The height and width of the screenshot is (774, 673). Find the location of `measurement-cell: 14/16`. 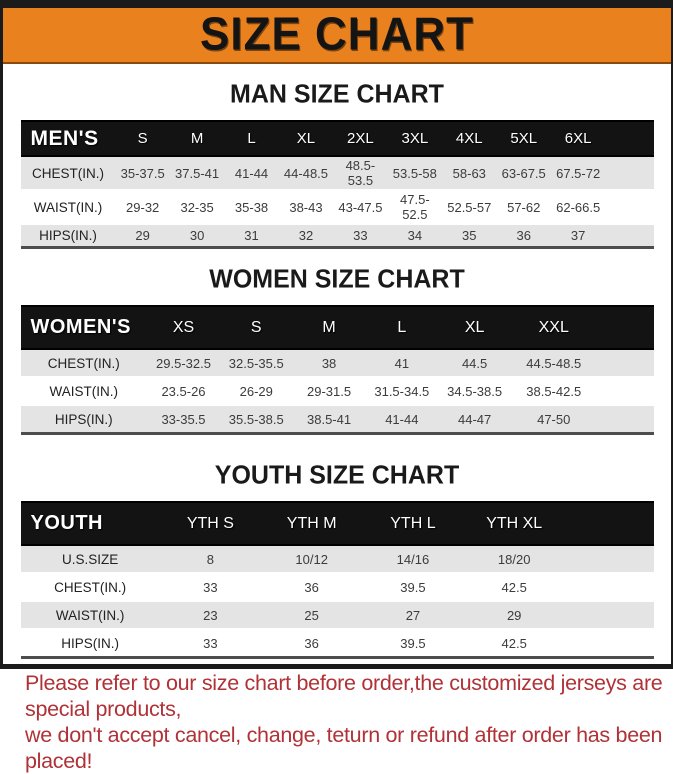

measurement-cell: 14/16 is located at coordinates (413, 558).